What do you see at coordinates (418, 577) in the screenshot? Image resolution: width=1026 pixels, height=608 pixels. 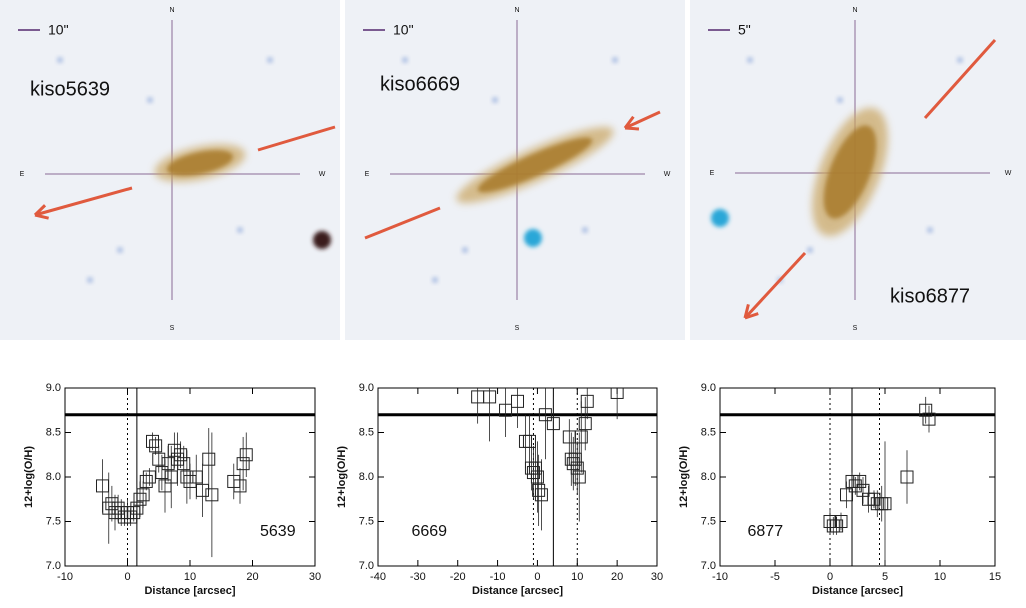 I see `x-tick-label: -30` at bounding box center [418, 577].